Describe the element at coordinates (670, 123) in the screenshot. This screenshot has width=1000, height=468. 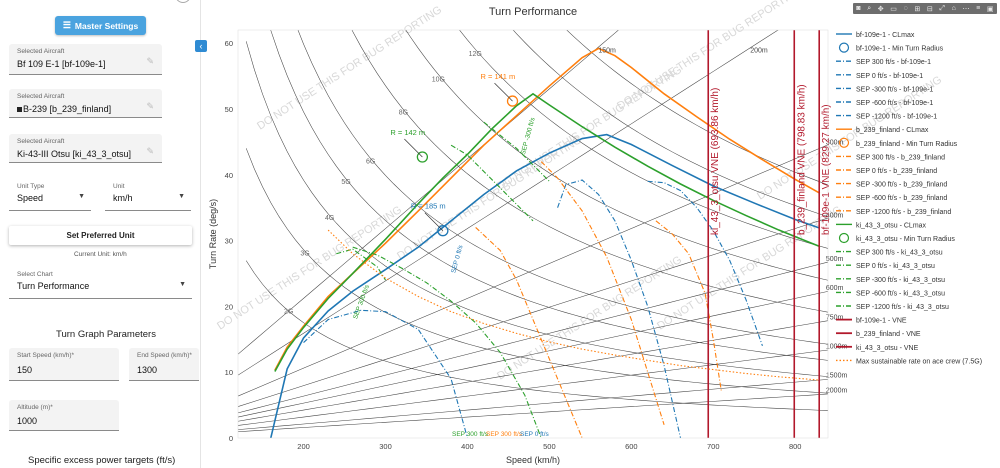
I see `g-line-14G` at that location.